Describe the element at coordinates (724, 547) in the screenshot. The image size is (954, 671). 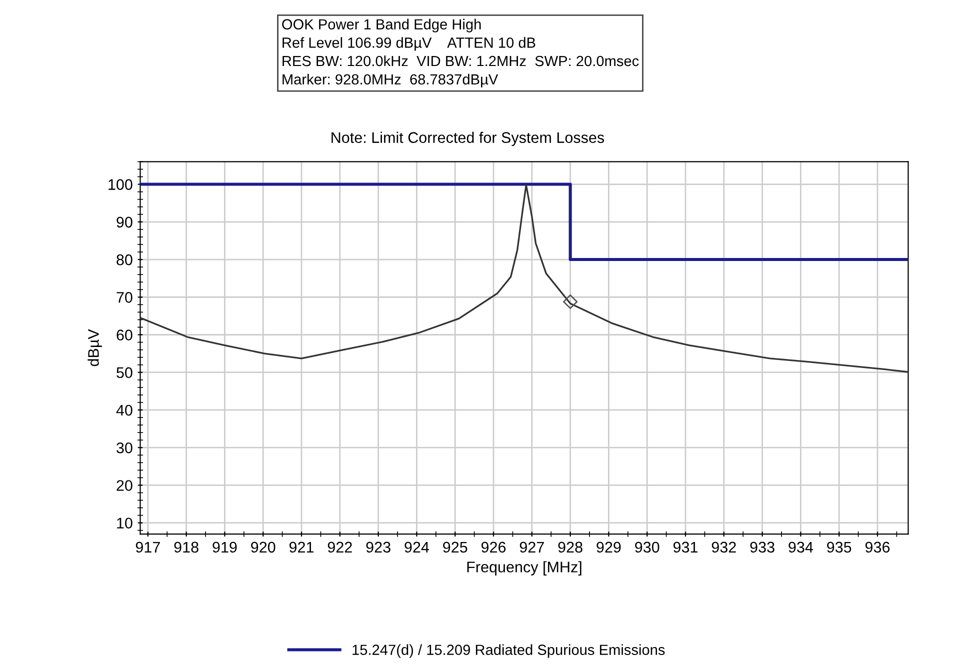
I see `x-tick-label: 932` at that location.